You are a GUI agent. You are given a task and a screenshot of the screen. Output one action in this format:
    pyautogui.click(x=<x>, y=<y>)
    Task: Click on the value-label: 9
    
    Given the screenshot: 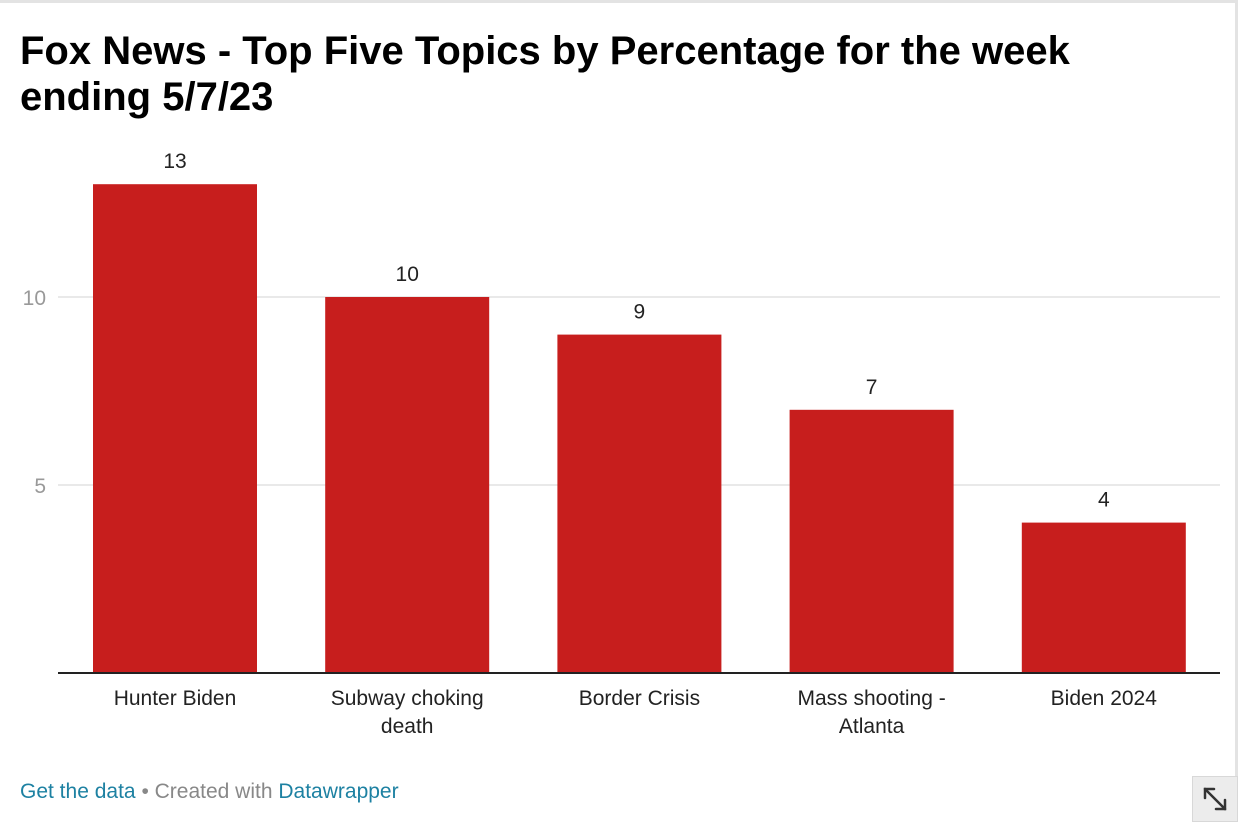 What is the action you would take?
    pyautogui.click(x=640, y=312)
    